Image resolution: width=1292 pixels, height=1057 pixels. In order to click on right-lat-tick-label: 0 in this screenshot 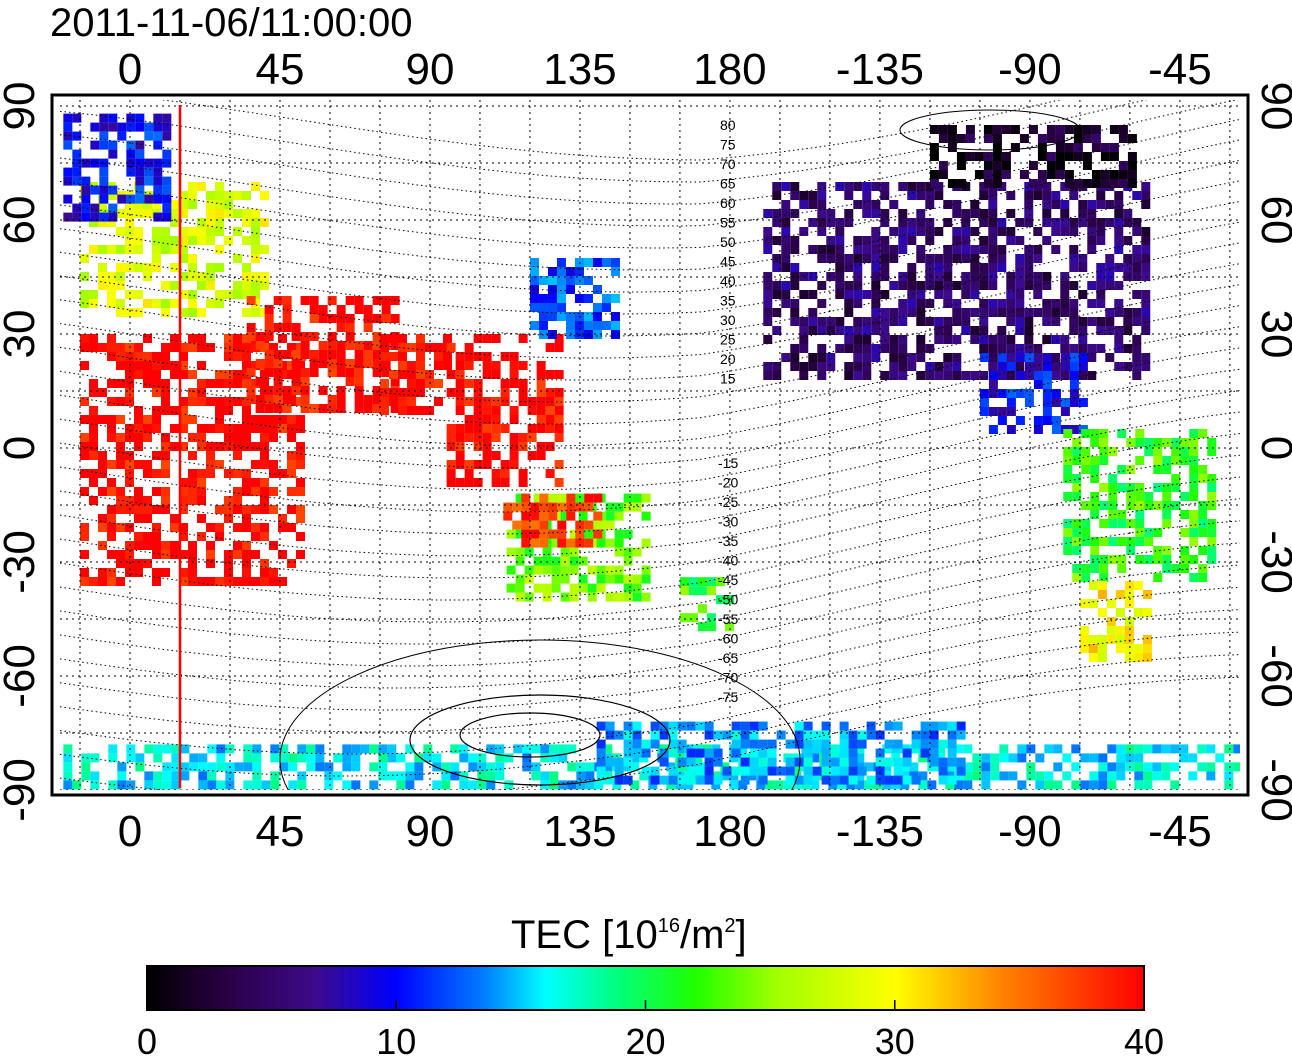, I will do `click(1272, 448)`.